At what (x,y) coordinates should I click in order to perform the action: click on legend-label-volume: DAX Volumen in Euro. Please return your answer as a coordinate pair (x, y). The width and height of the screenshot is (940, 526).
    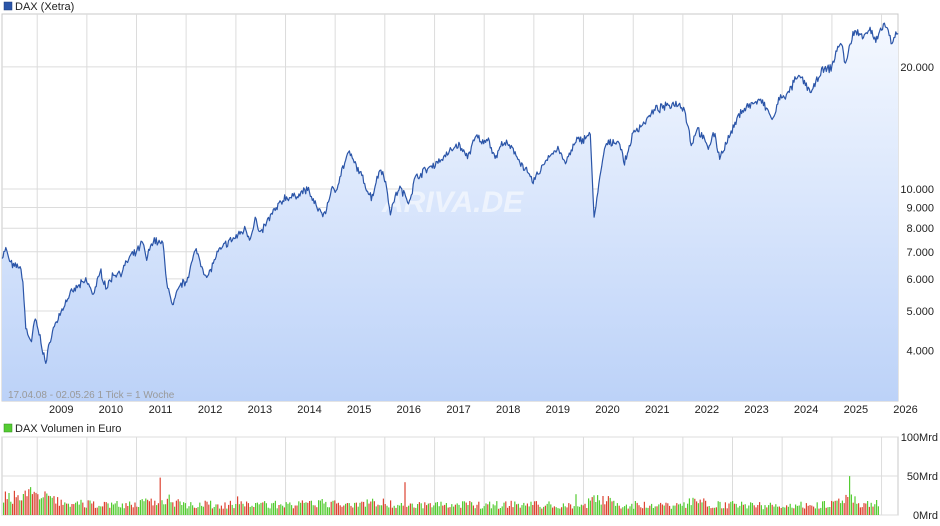
    Looking at the image, I should click on (68, 429).